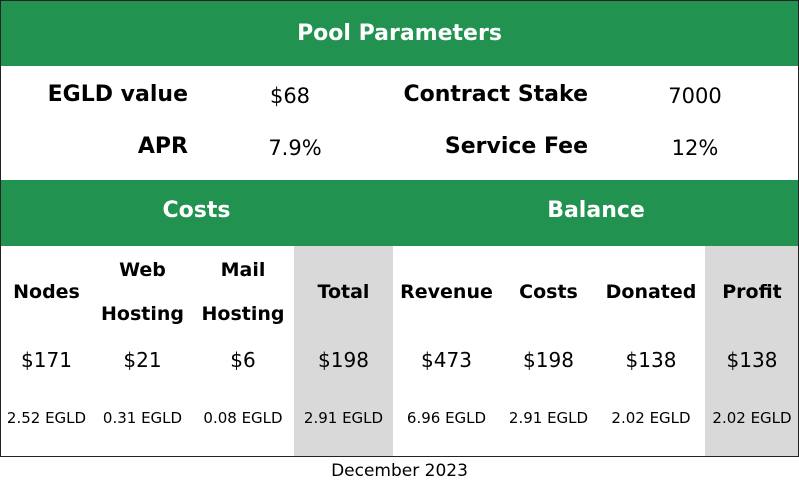 The width and height of the screenshot is (799, 485). Describe the element at coordinates (295, 148) in the screenshot. I see `param-value: 7.9%` at that location.